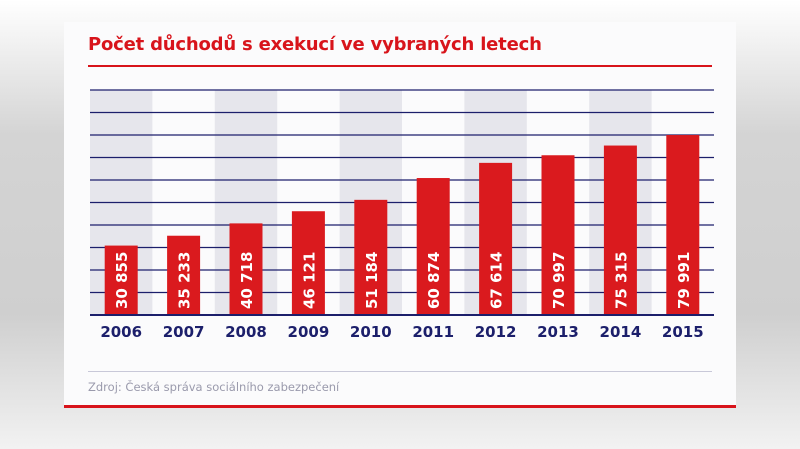 The image size is (800, 449). I want to click on data-label: 35 233, so click(185, 280).